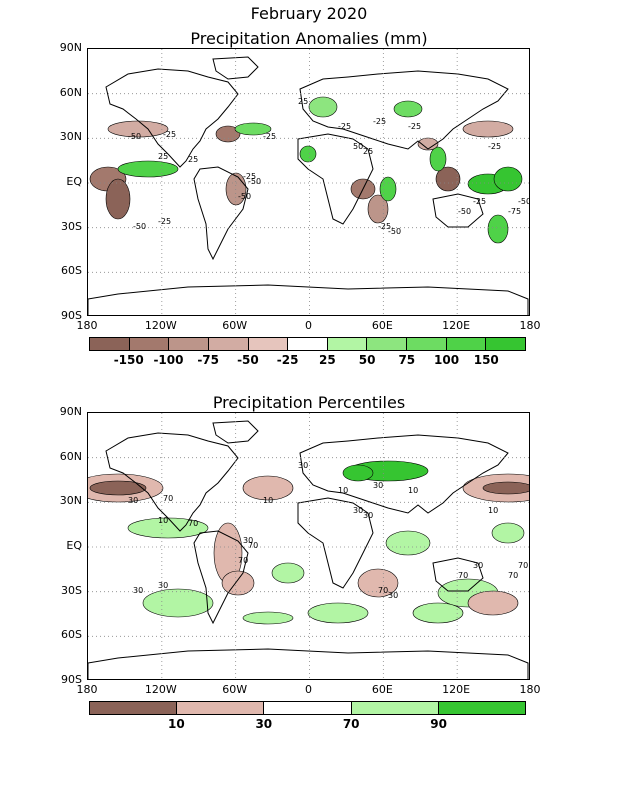 This screenshot has height=800, width=618. What do you see at coordinates (71, 271) in the screenshot?
I see `lat-tick-label: 60S` at bounding box center [71, 271].